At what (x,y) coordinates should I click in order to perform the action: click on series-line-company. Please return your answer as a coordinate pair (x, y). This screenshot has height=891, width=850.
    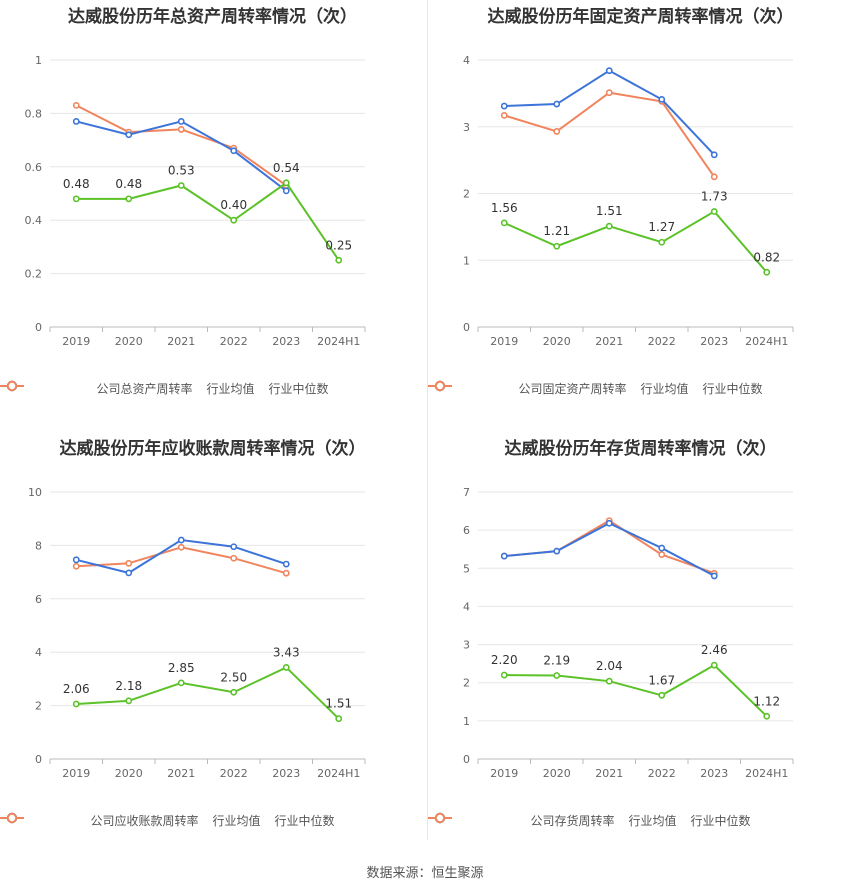
    Looking at the image, I should click on (208, 693).